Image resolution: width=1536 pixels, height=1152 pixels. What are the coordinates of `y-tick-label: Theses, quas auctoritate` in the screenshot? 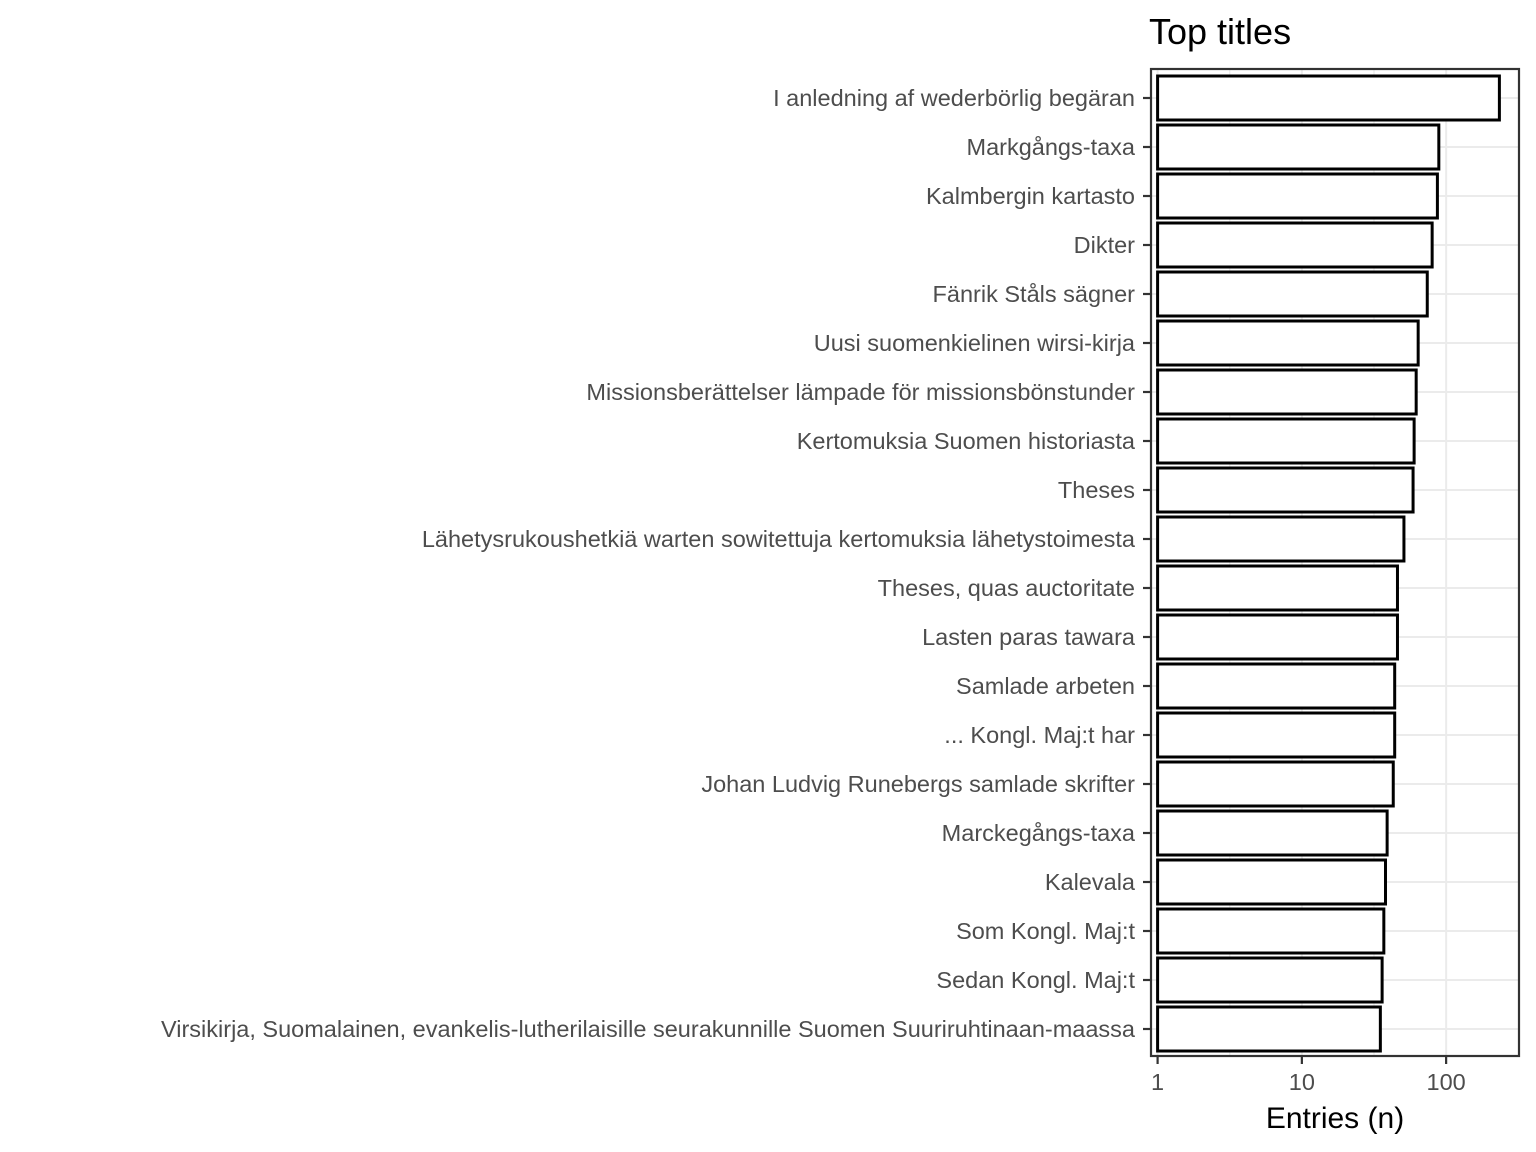 It's located at (1006, 588).